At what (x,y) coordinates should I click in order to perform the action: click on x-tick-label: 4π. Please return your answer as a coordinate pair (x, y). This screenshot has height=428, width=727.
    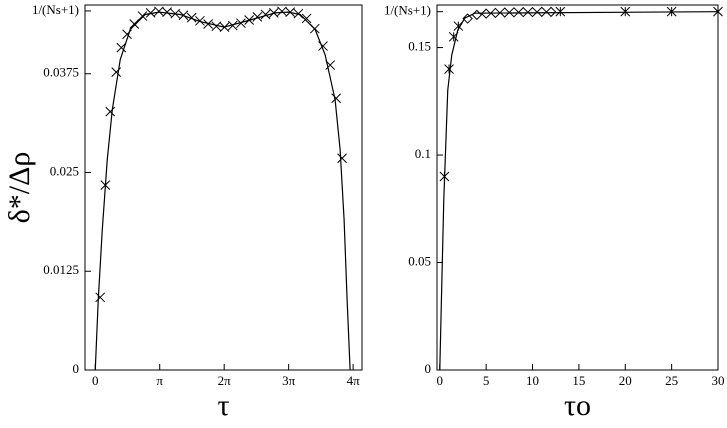
    Looking at the image, I should click on (354, 380).